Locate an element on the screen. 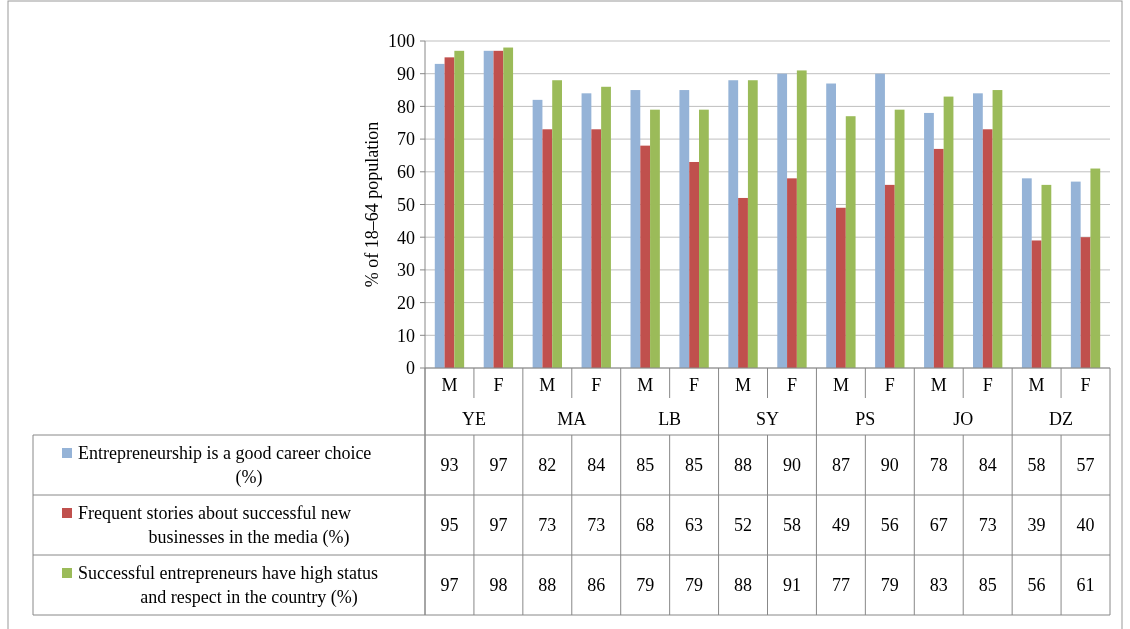 The width and height of the screenshot is (1130, 629). y-tick-label: 40 is located at coordinates (406, 237).